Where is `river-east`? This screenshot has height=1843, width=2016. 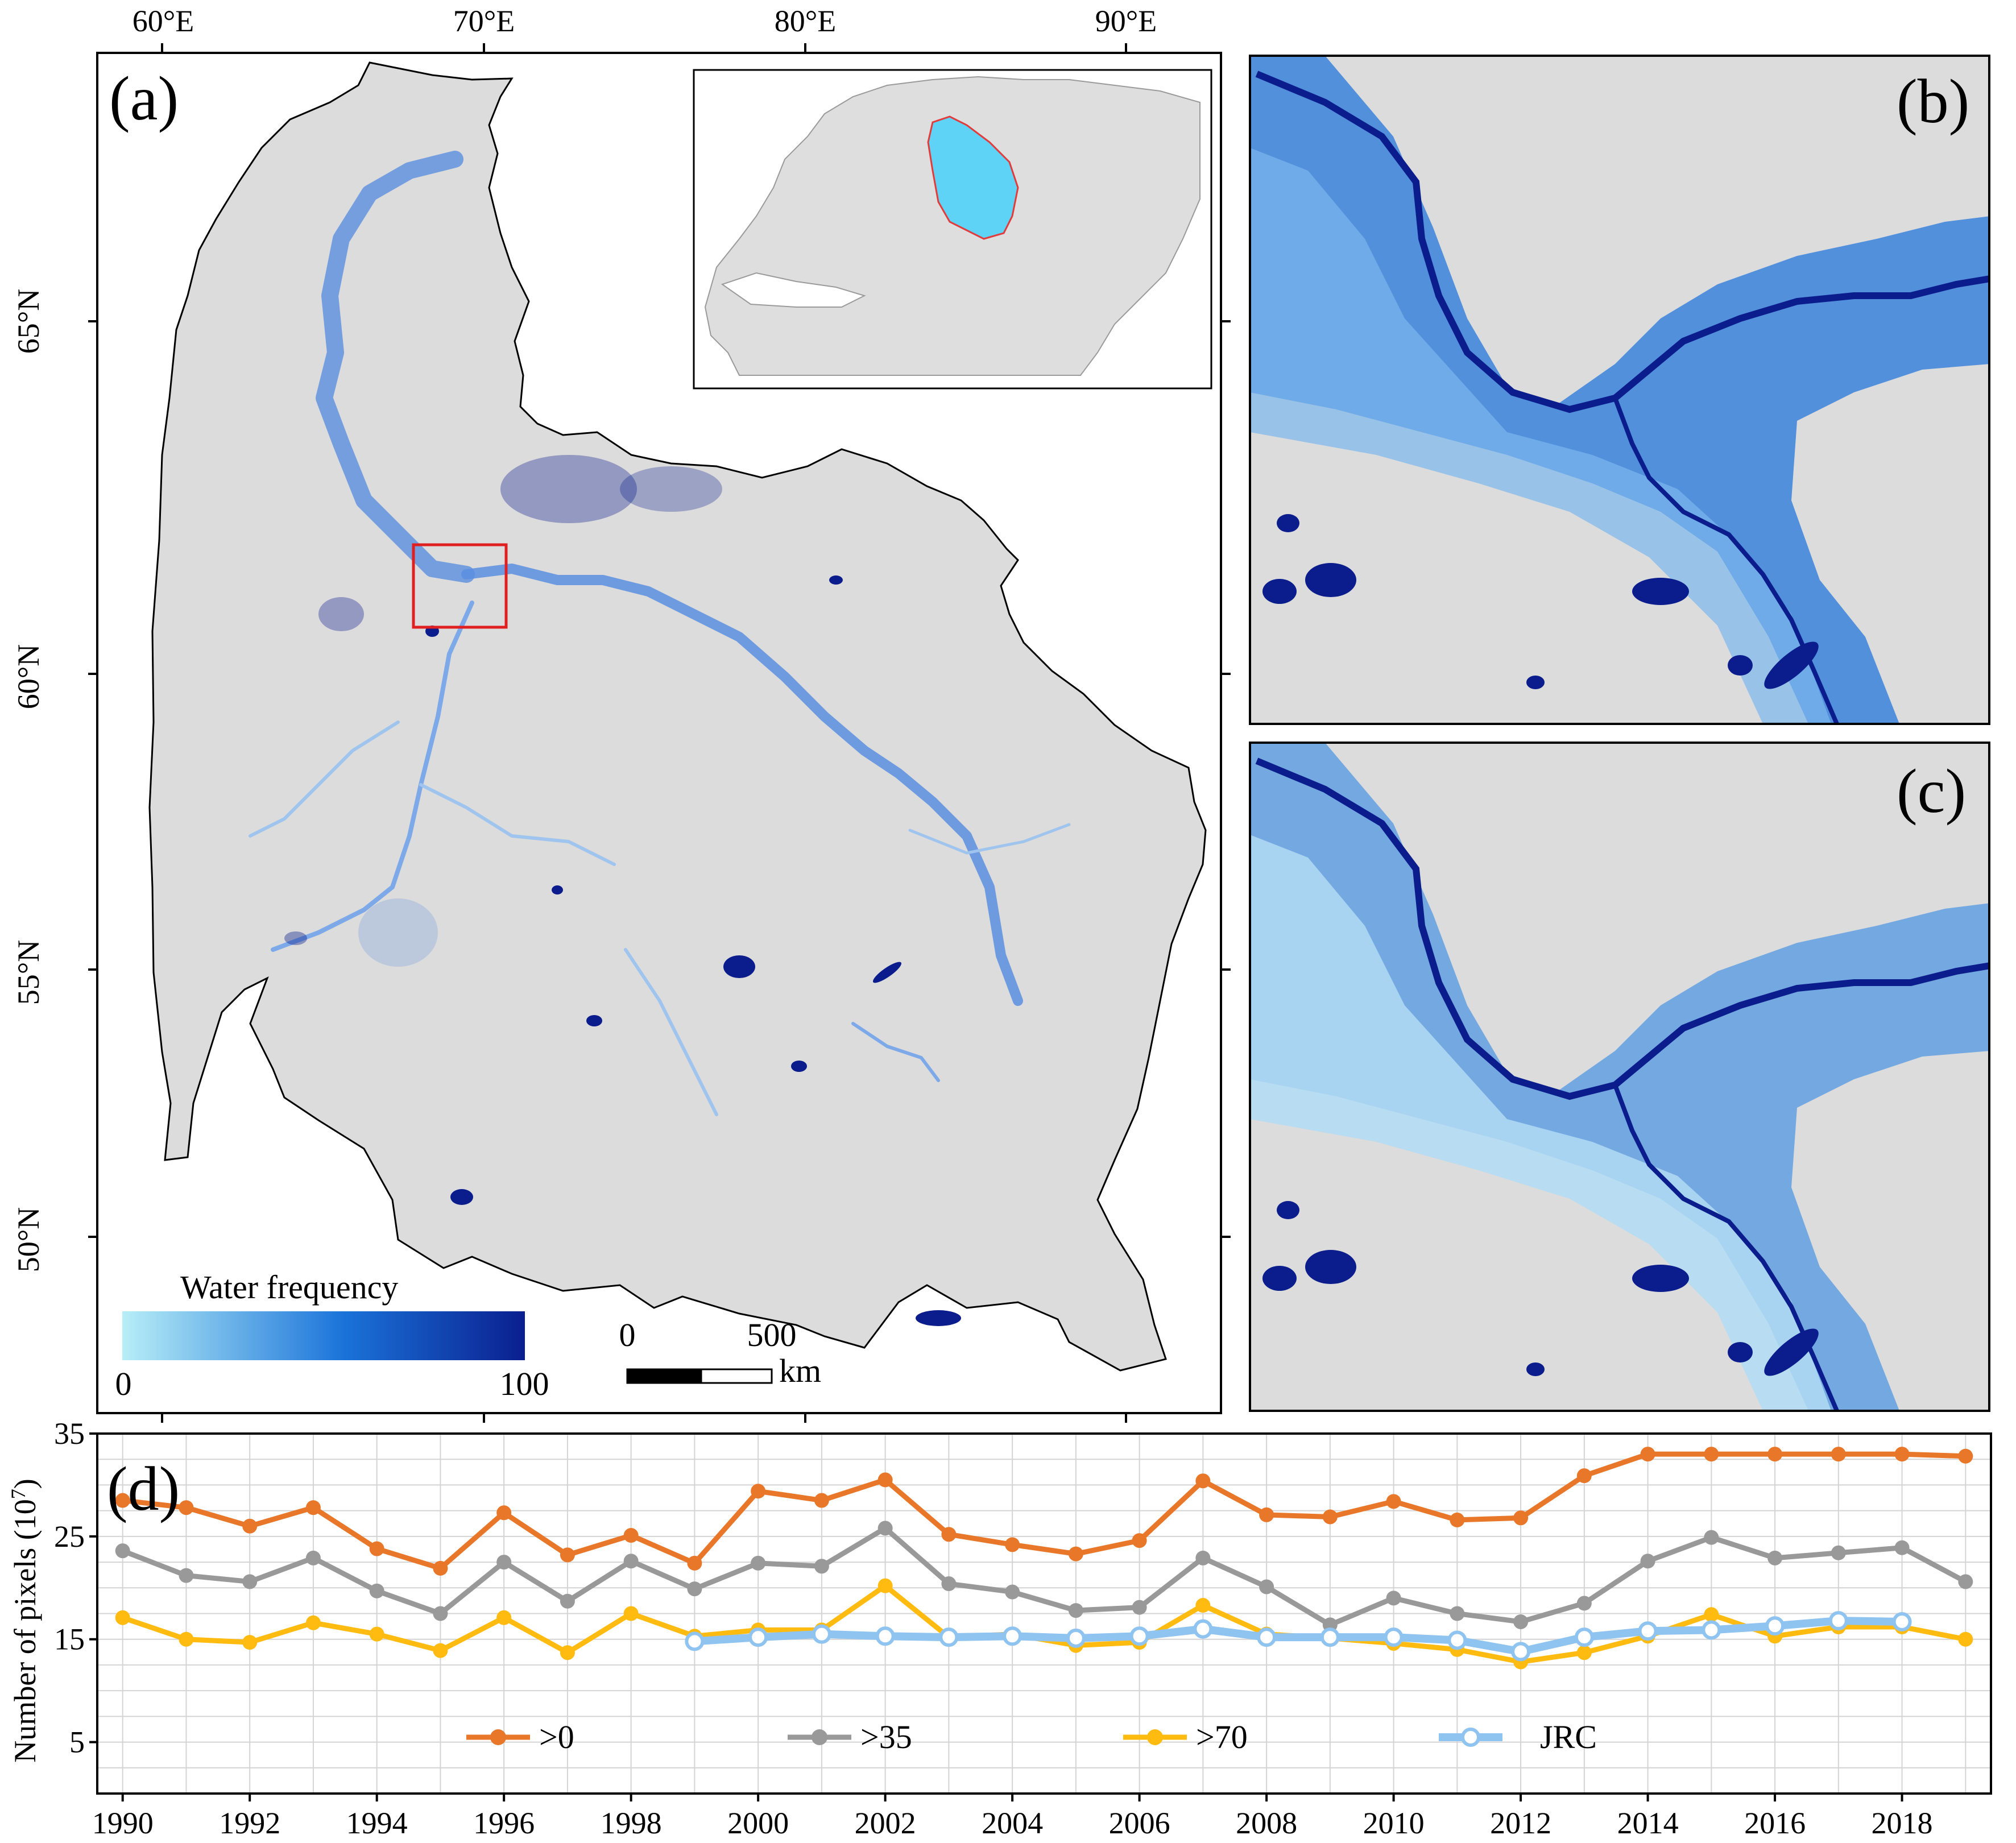 river-east is located at coordinates (989, 839).